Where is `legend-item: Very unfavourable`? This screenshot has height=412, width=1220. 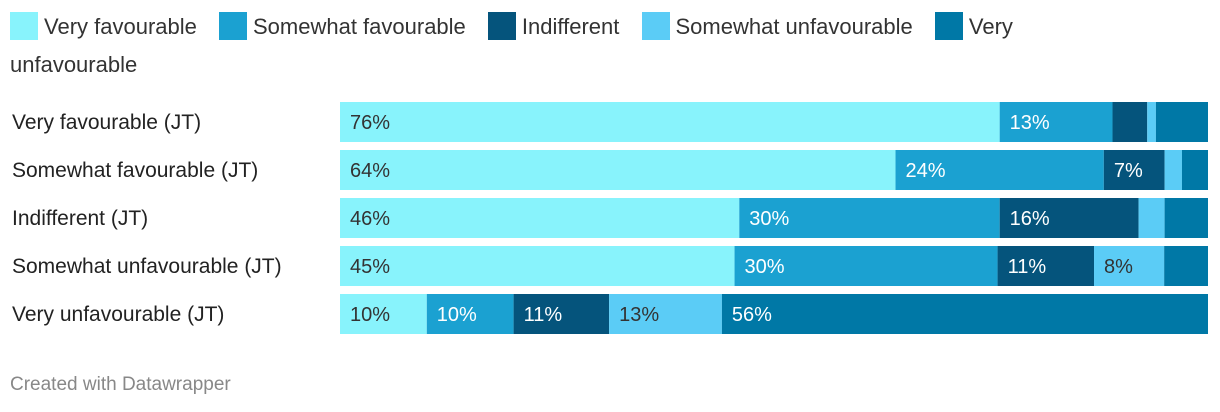
legend-item: Very unfavourable is located at coordinates (511, 44).